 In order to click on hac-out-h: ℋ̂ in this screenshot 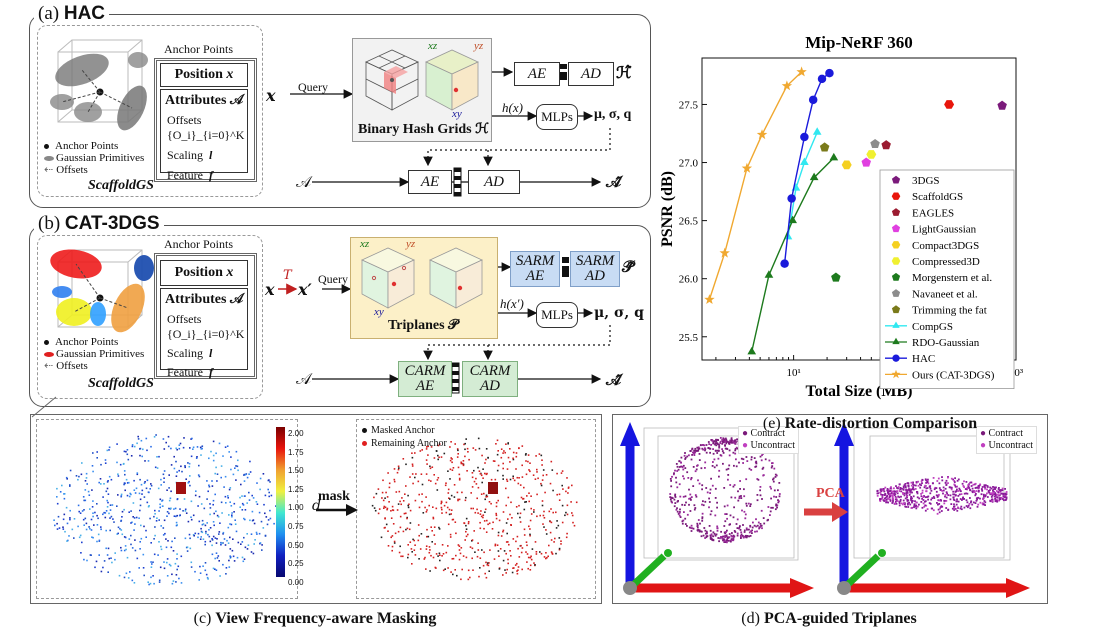, I will do `click(624, 73)`.